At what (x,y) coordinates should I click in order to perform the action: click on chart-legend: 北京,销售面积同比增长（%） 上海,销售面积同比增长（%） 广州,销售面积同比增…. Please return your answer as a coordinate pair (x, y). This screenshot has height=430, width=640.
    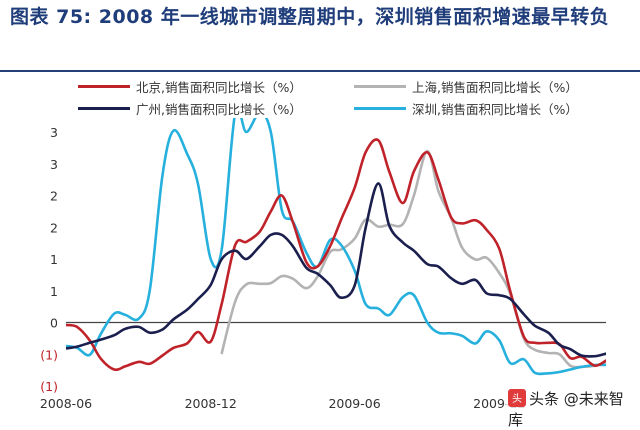
    Looking at the image, I should click on (358, 98).